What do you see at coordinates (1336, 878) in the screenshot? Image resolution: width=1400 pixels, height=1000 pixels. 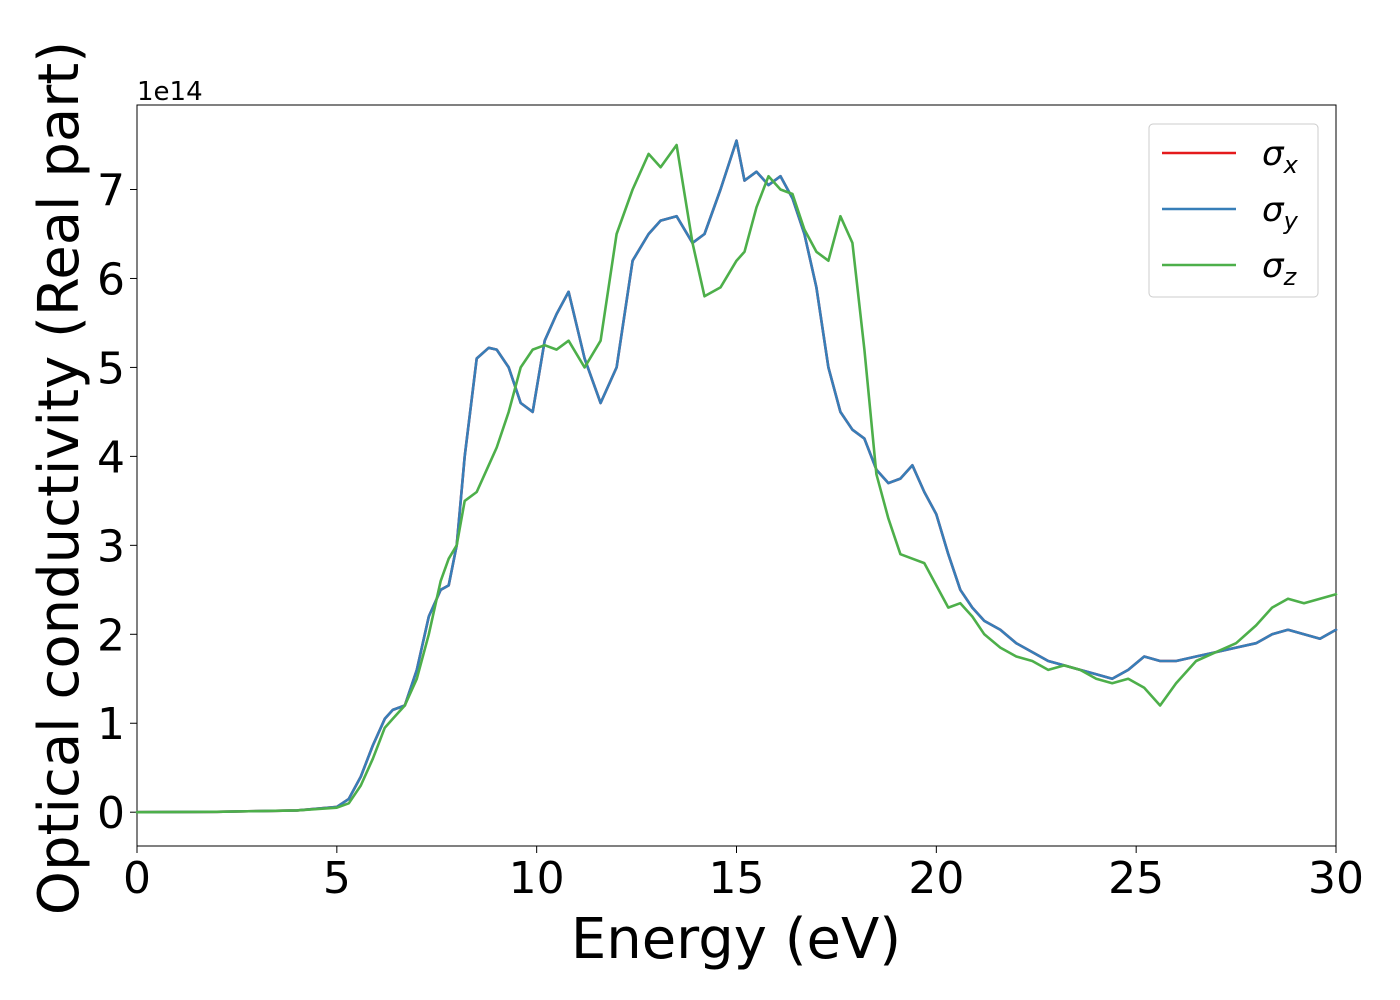 I see `x-tick-label: 30` at bounding box center [1336, 878].